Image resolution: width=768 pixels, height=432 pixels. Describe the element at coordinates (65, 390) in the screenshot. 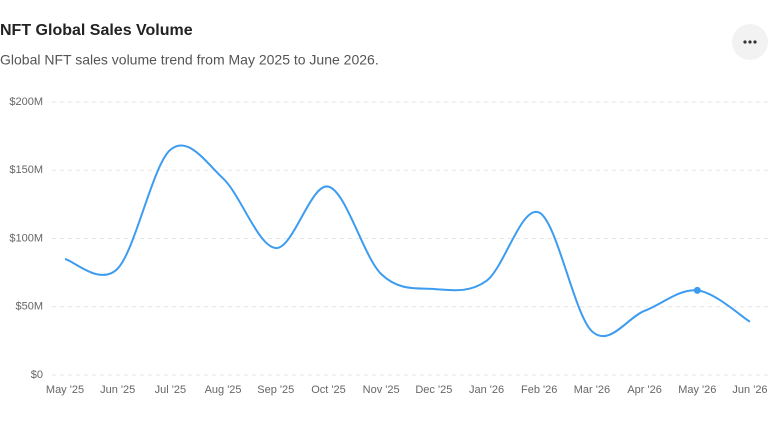

I see `x-tick-label: May '25` at that location.